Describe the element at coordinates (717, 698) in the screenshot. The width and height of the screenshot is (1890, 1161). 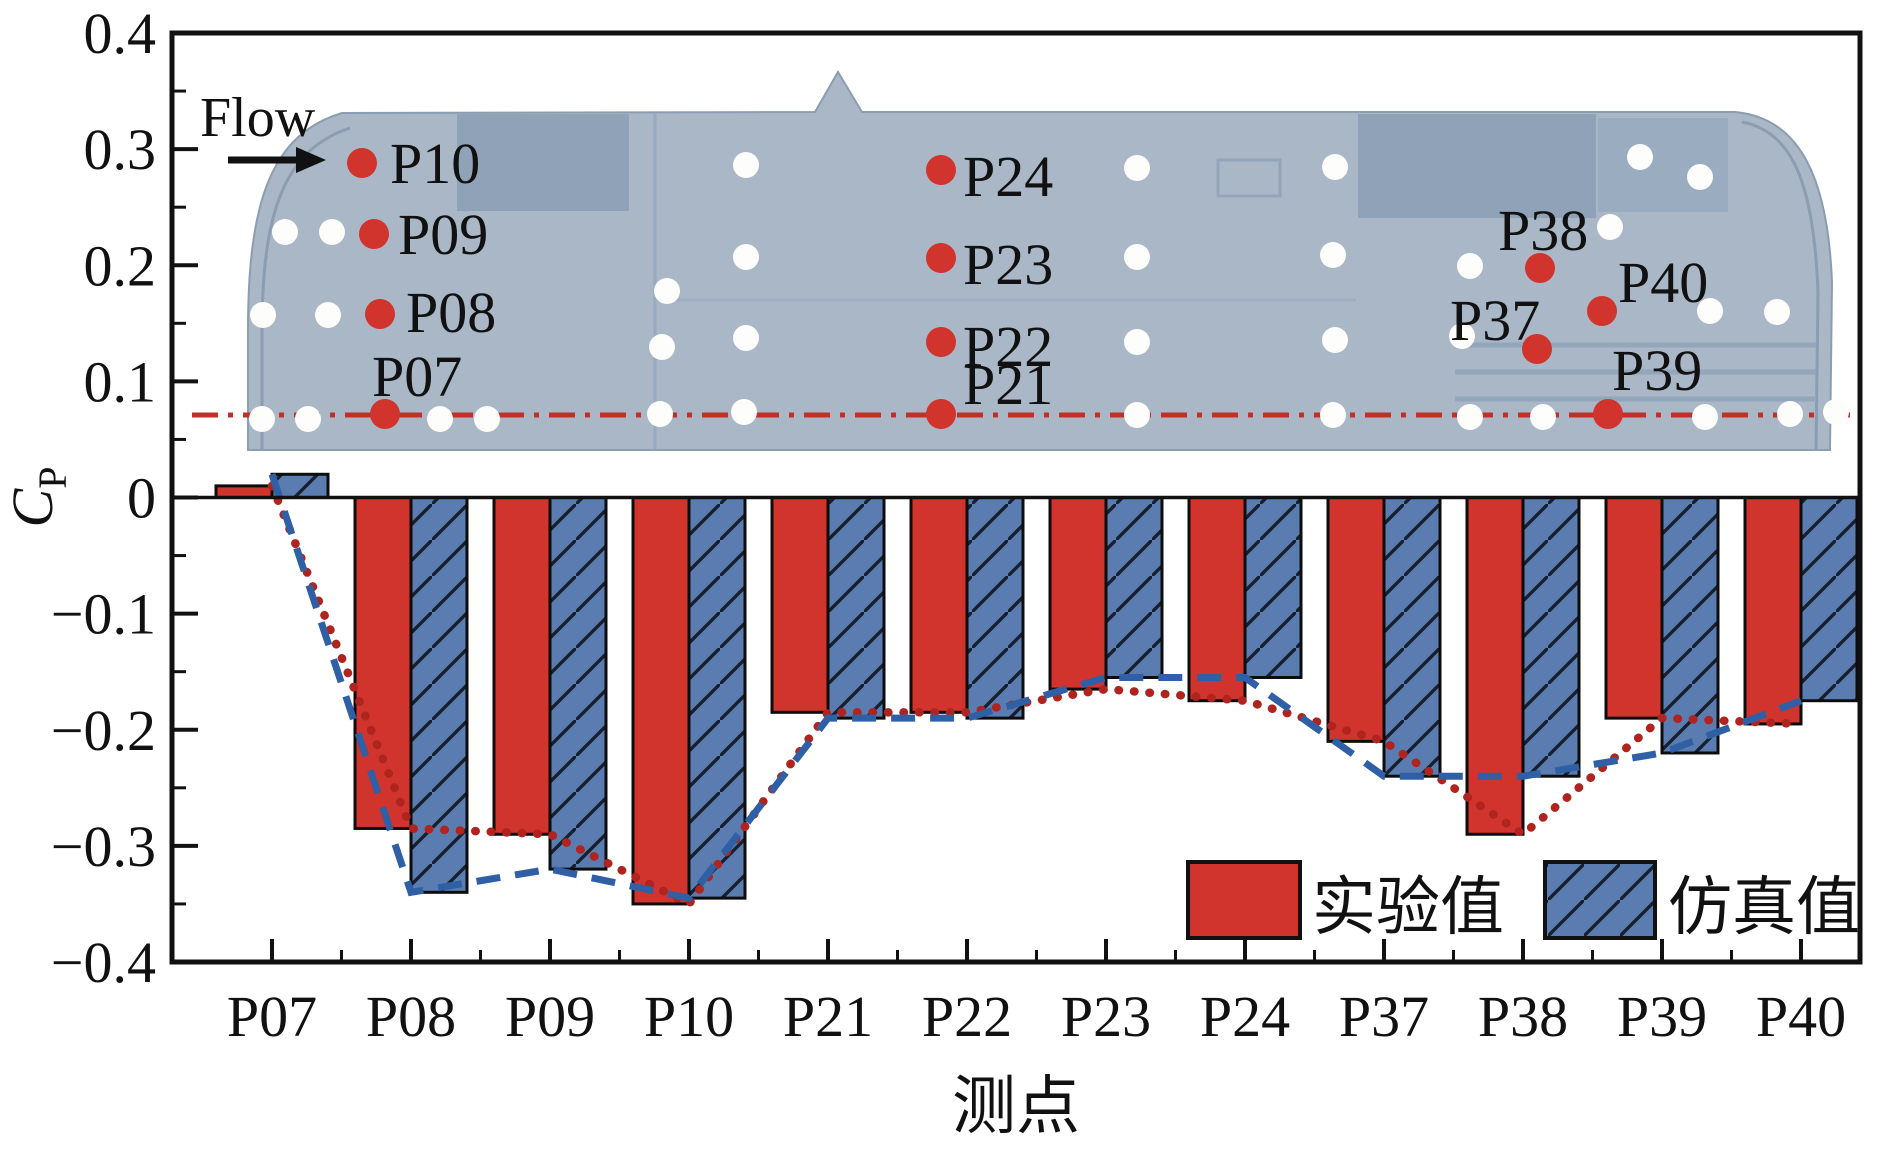
I see `bar-simulation-P10` at that location.